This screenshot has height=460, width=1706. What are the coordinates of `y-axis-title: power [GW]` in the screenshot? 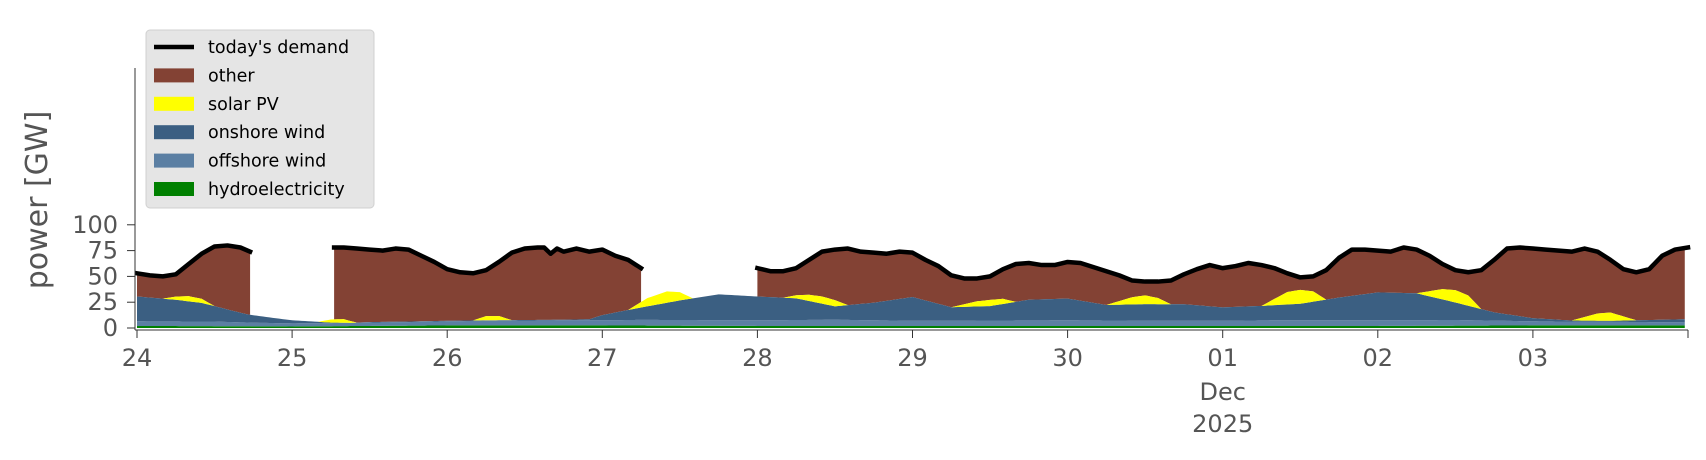 It's located at (37, 200).